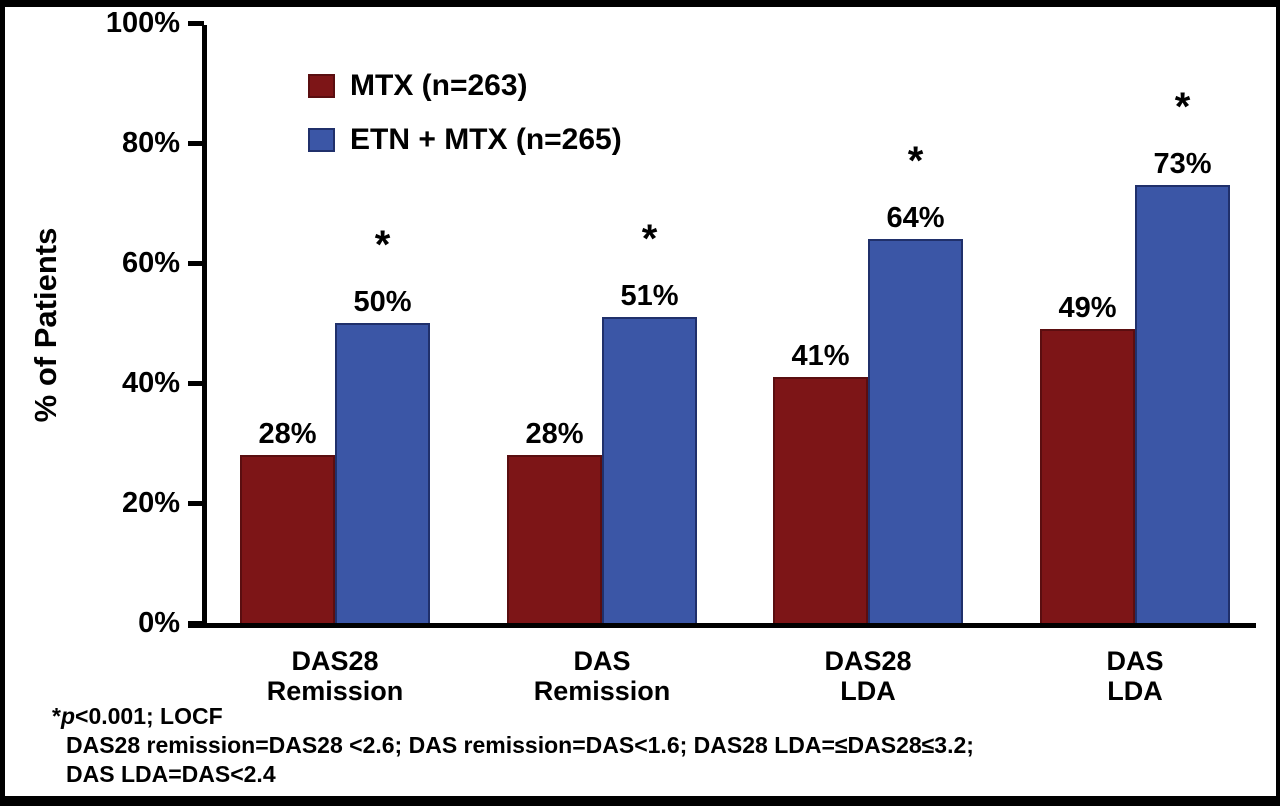 This screenshot has width=1280, height=806. I want to click on y-axis-tick-label: 100%, so click(142, 23).